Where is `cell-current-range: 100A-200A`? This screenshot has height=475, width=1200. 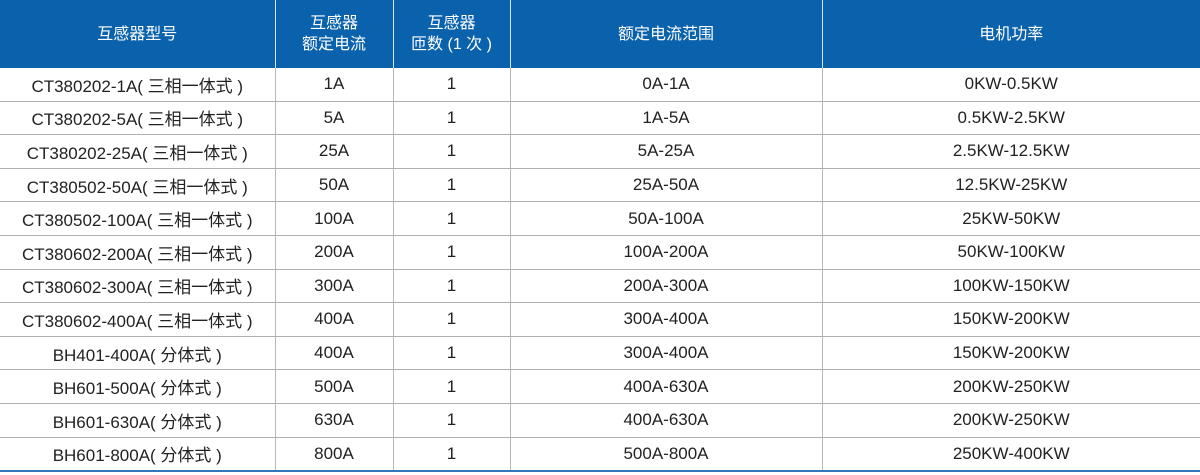 cell-current-range: 100A-200A is located at coordinates (665, 252).